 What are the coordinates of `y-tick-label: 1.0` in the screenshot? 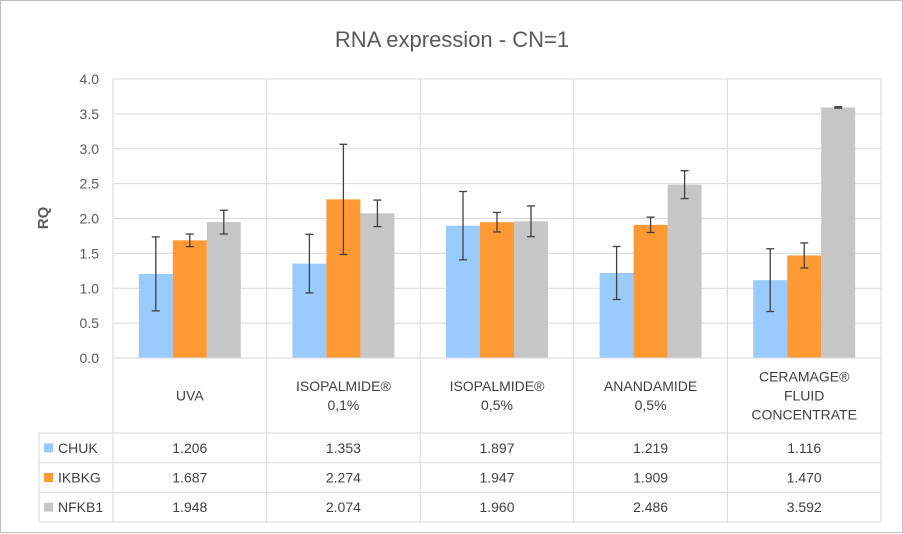 It's located at (90, 288).